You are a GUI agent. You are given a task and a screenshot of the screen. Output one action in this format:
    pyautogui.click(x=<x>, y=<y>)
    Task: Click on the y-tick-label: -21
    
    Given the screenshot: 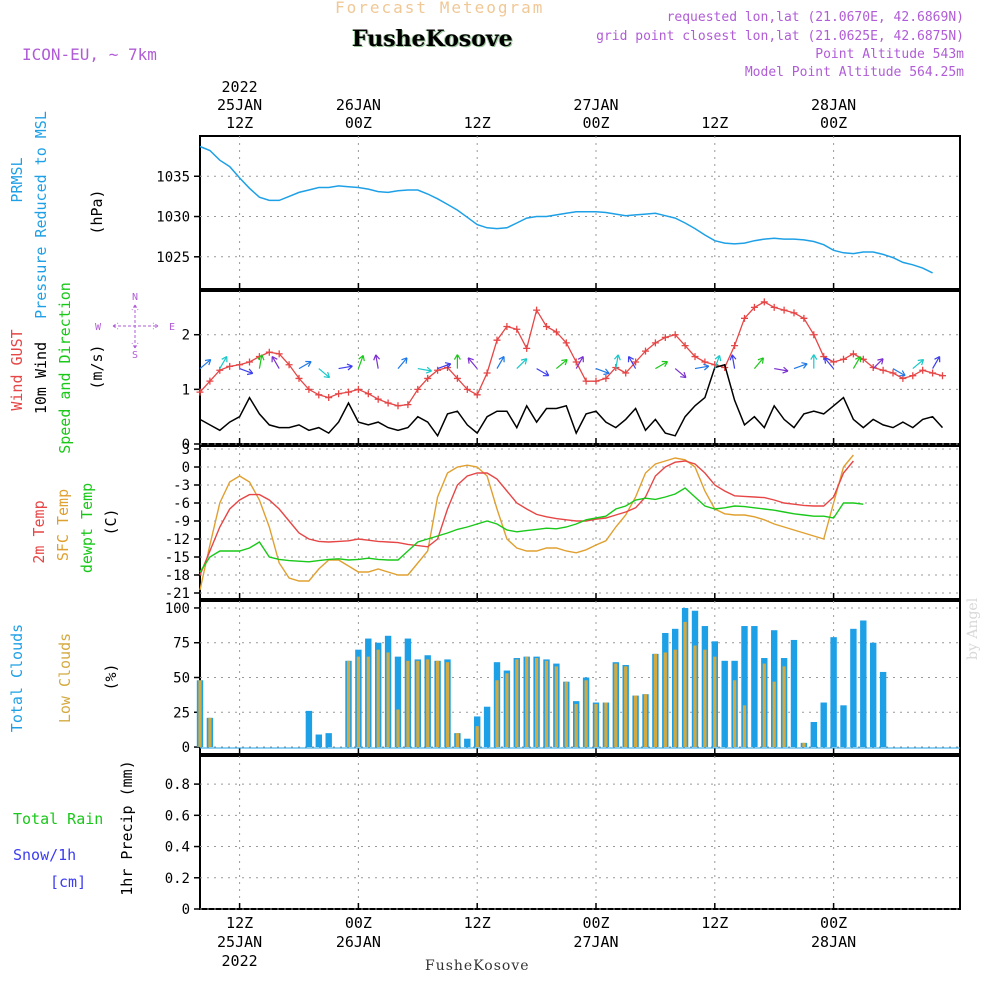 What is the action you would take?
    pyautogui.click(x=177, y=594)
    